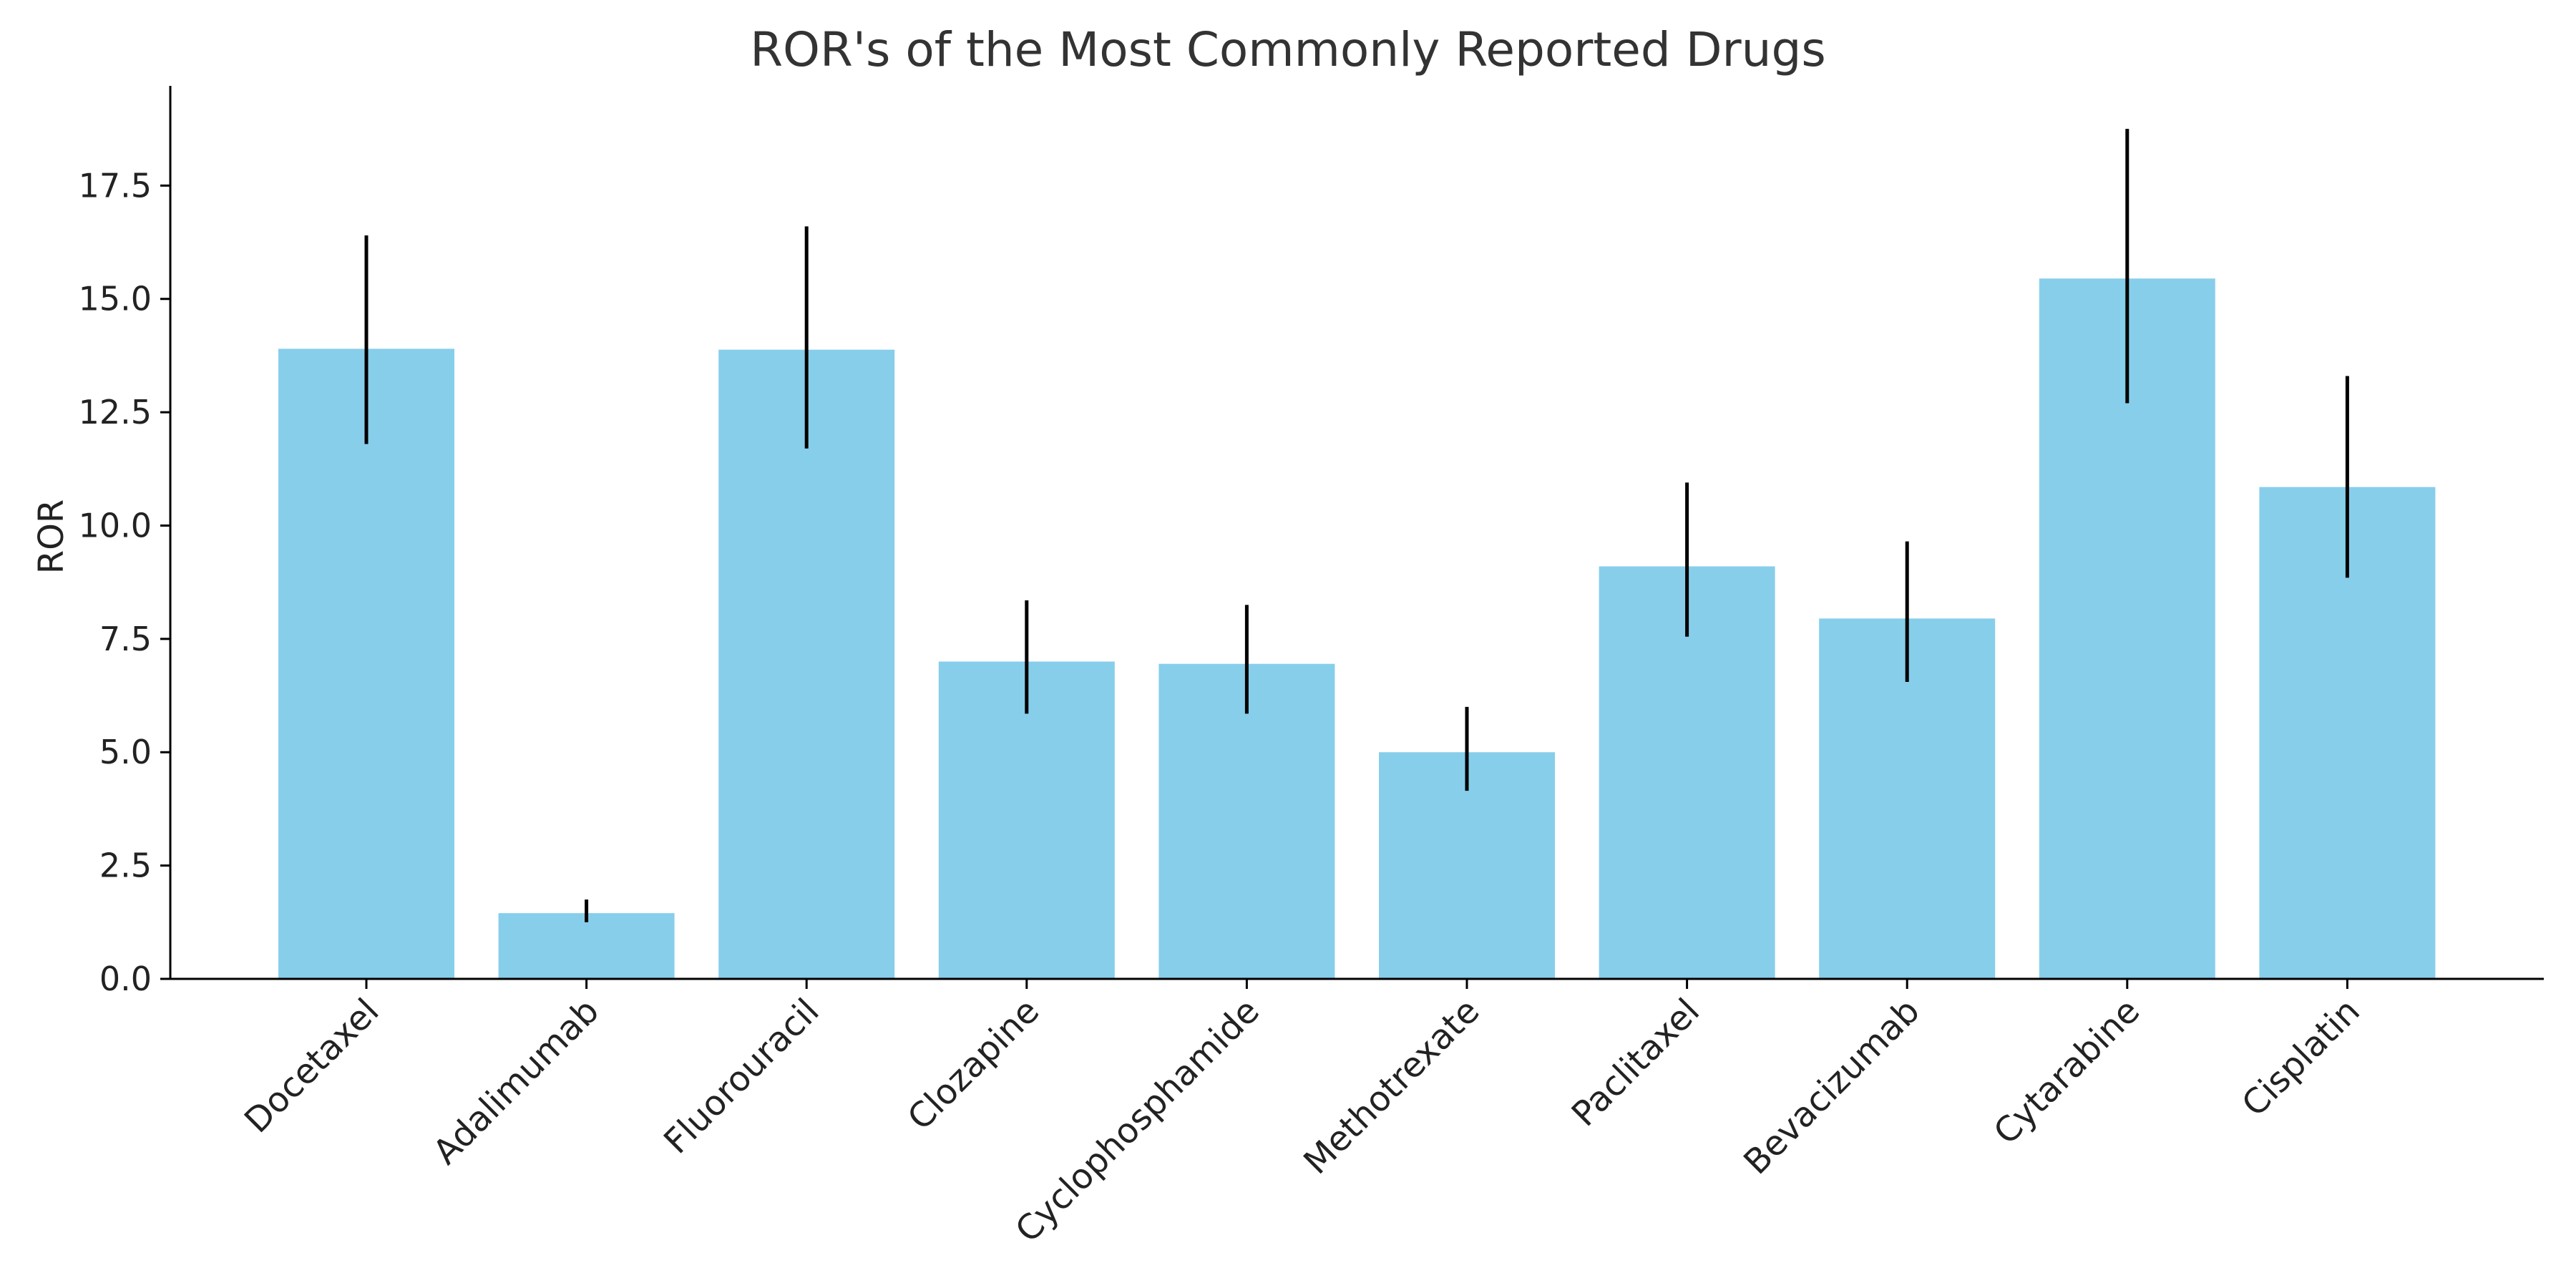 The width and height of the screenshot is (2576, 1288). I want to click on y-tick-label: 2.5, so click(125, 866).